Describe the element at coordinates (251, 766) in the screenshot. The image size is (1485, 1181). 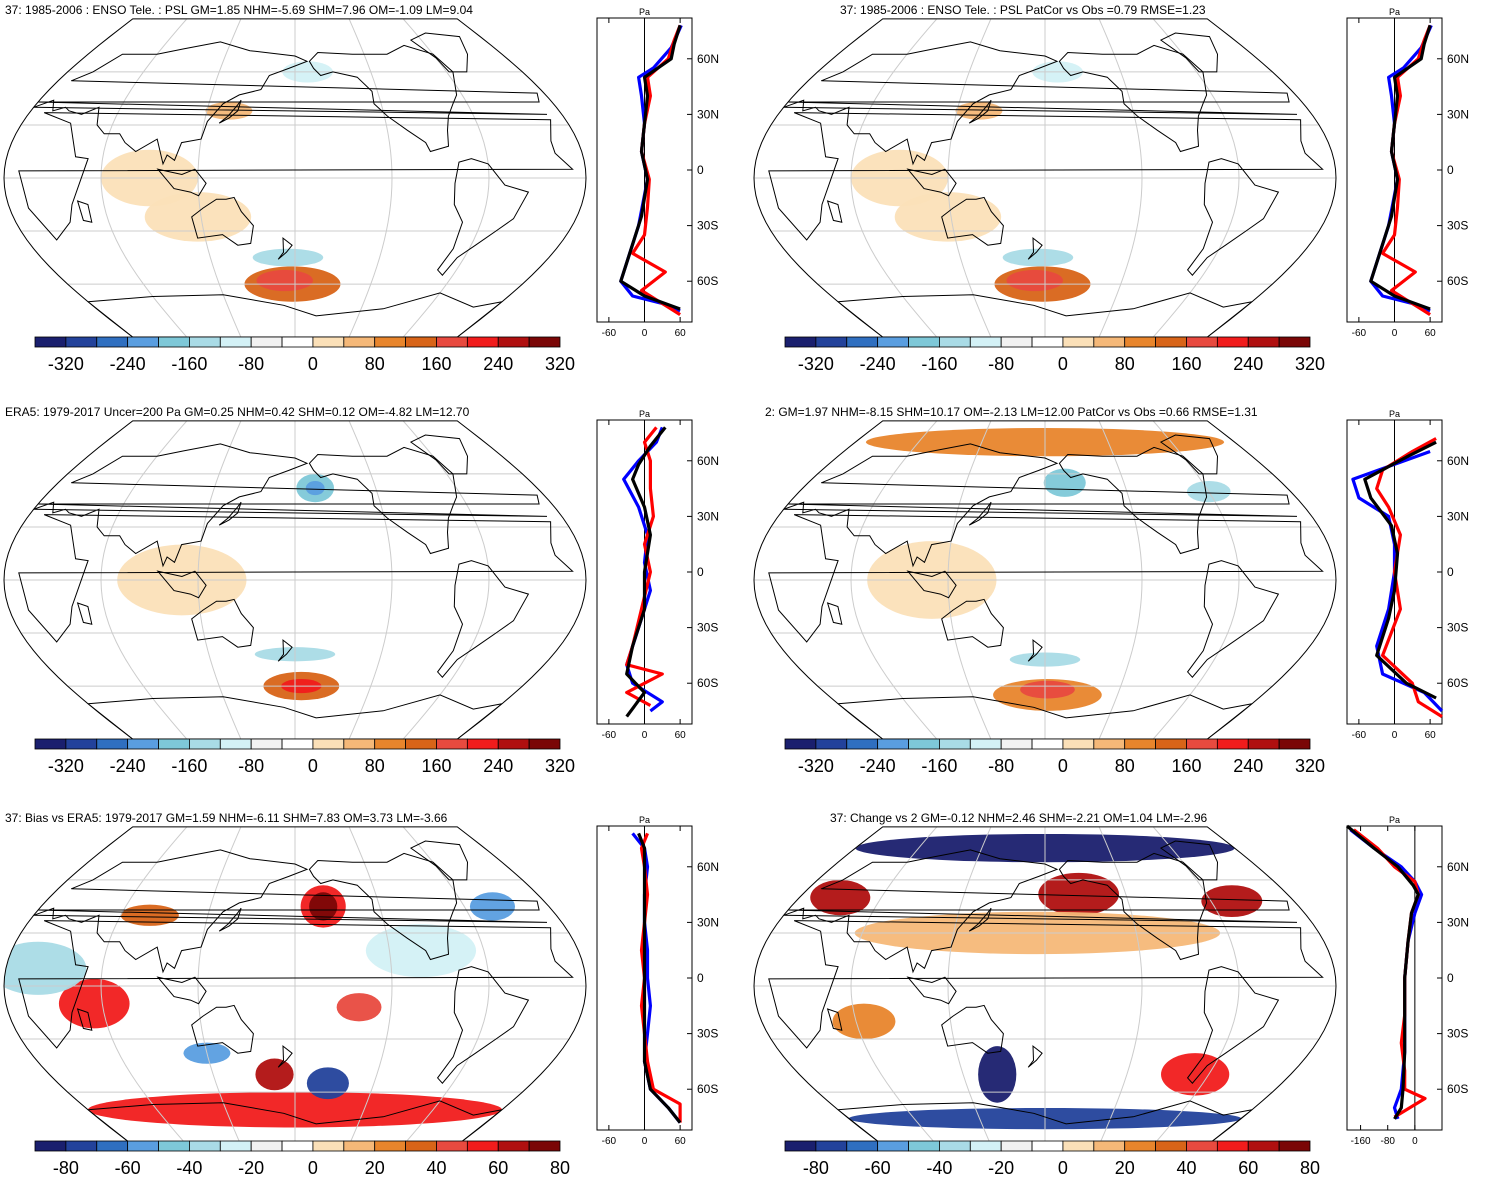
I see `colorbar-label: -80` at that location.